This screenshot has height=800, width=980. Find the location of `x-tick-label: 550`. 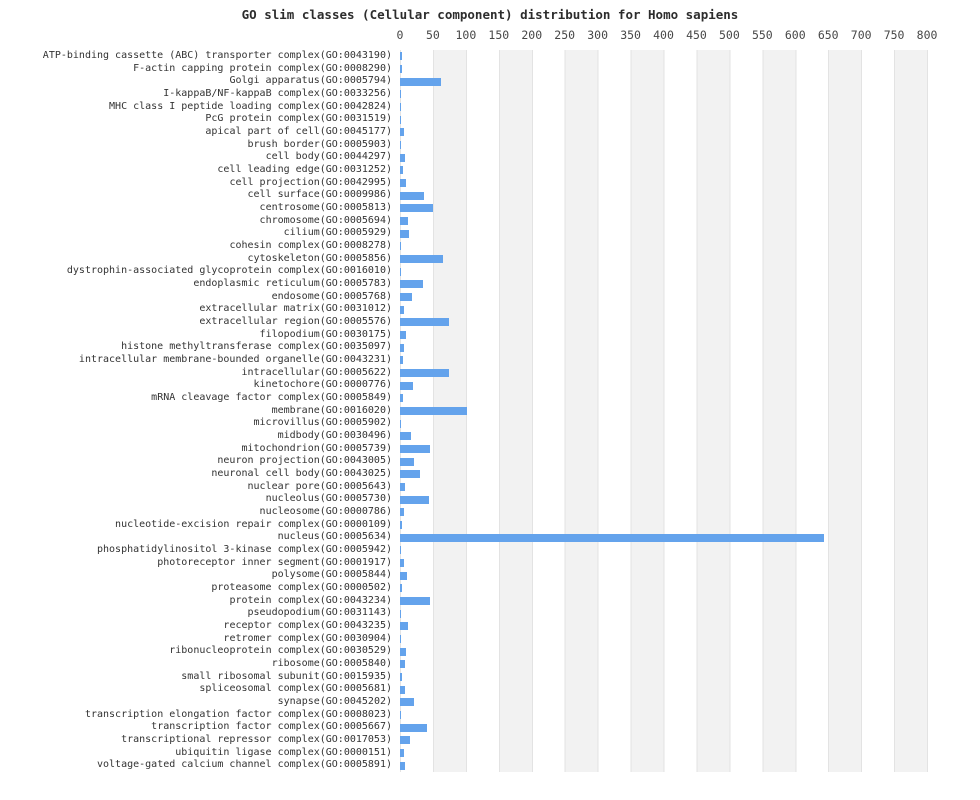

x-tick-label: 550 is located at coordinates (762, 35).